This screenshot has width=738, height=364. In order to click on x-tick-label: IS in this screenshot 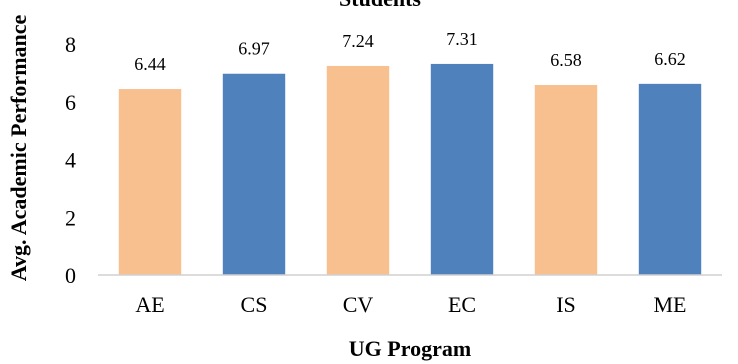, I will do `click(566, 304)`.